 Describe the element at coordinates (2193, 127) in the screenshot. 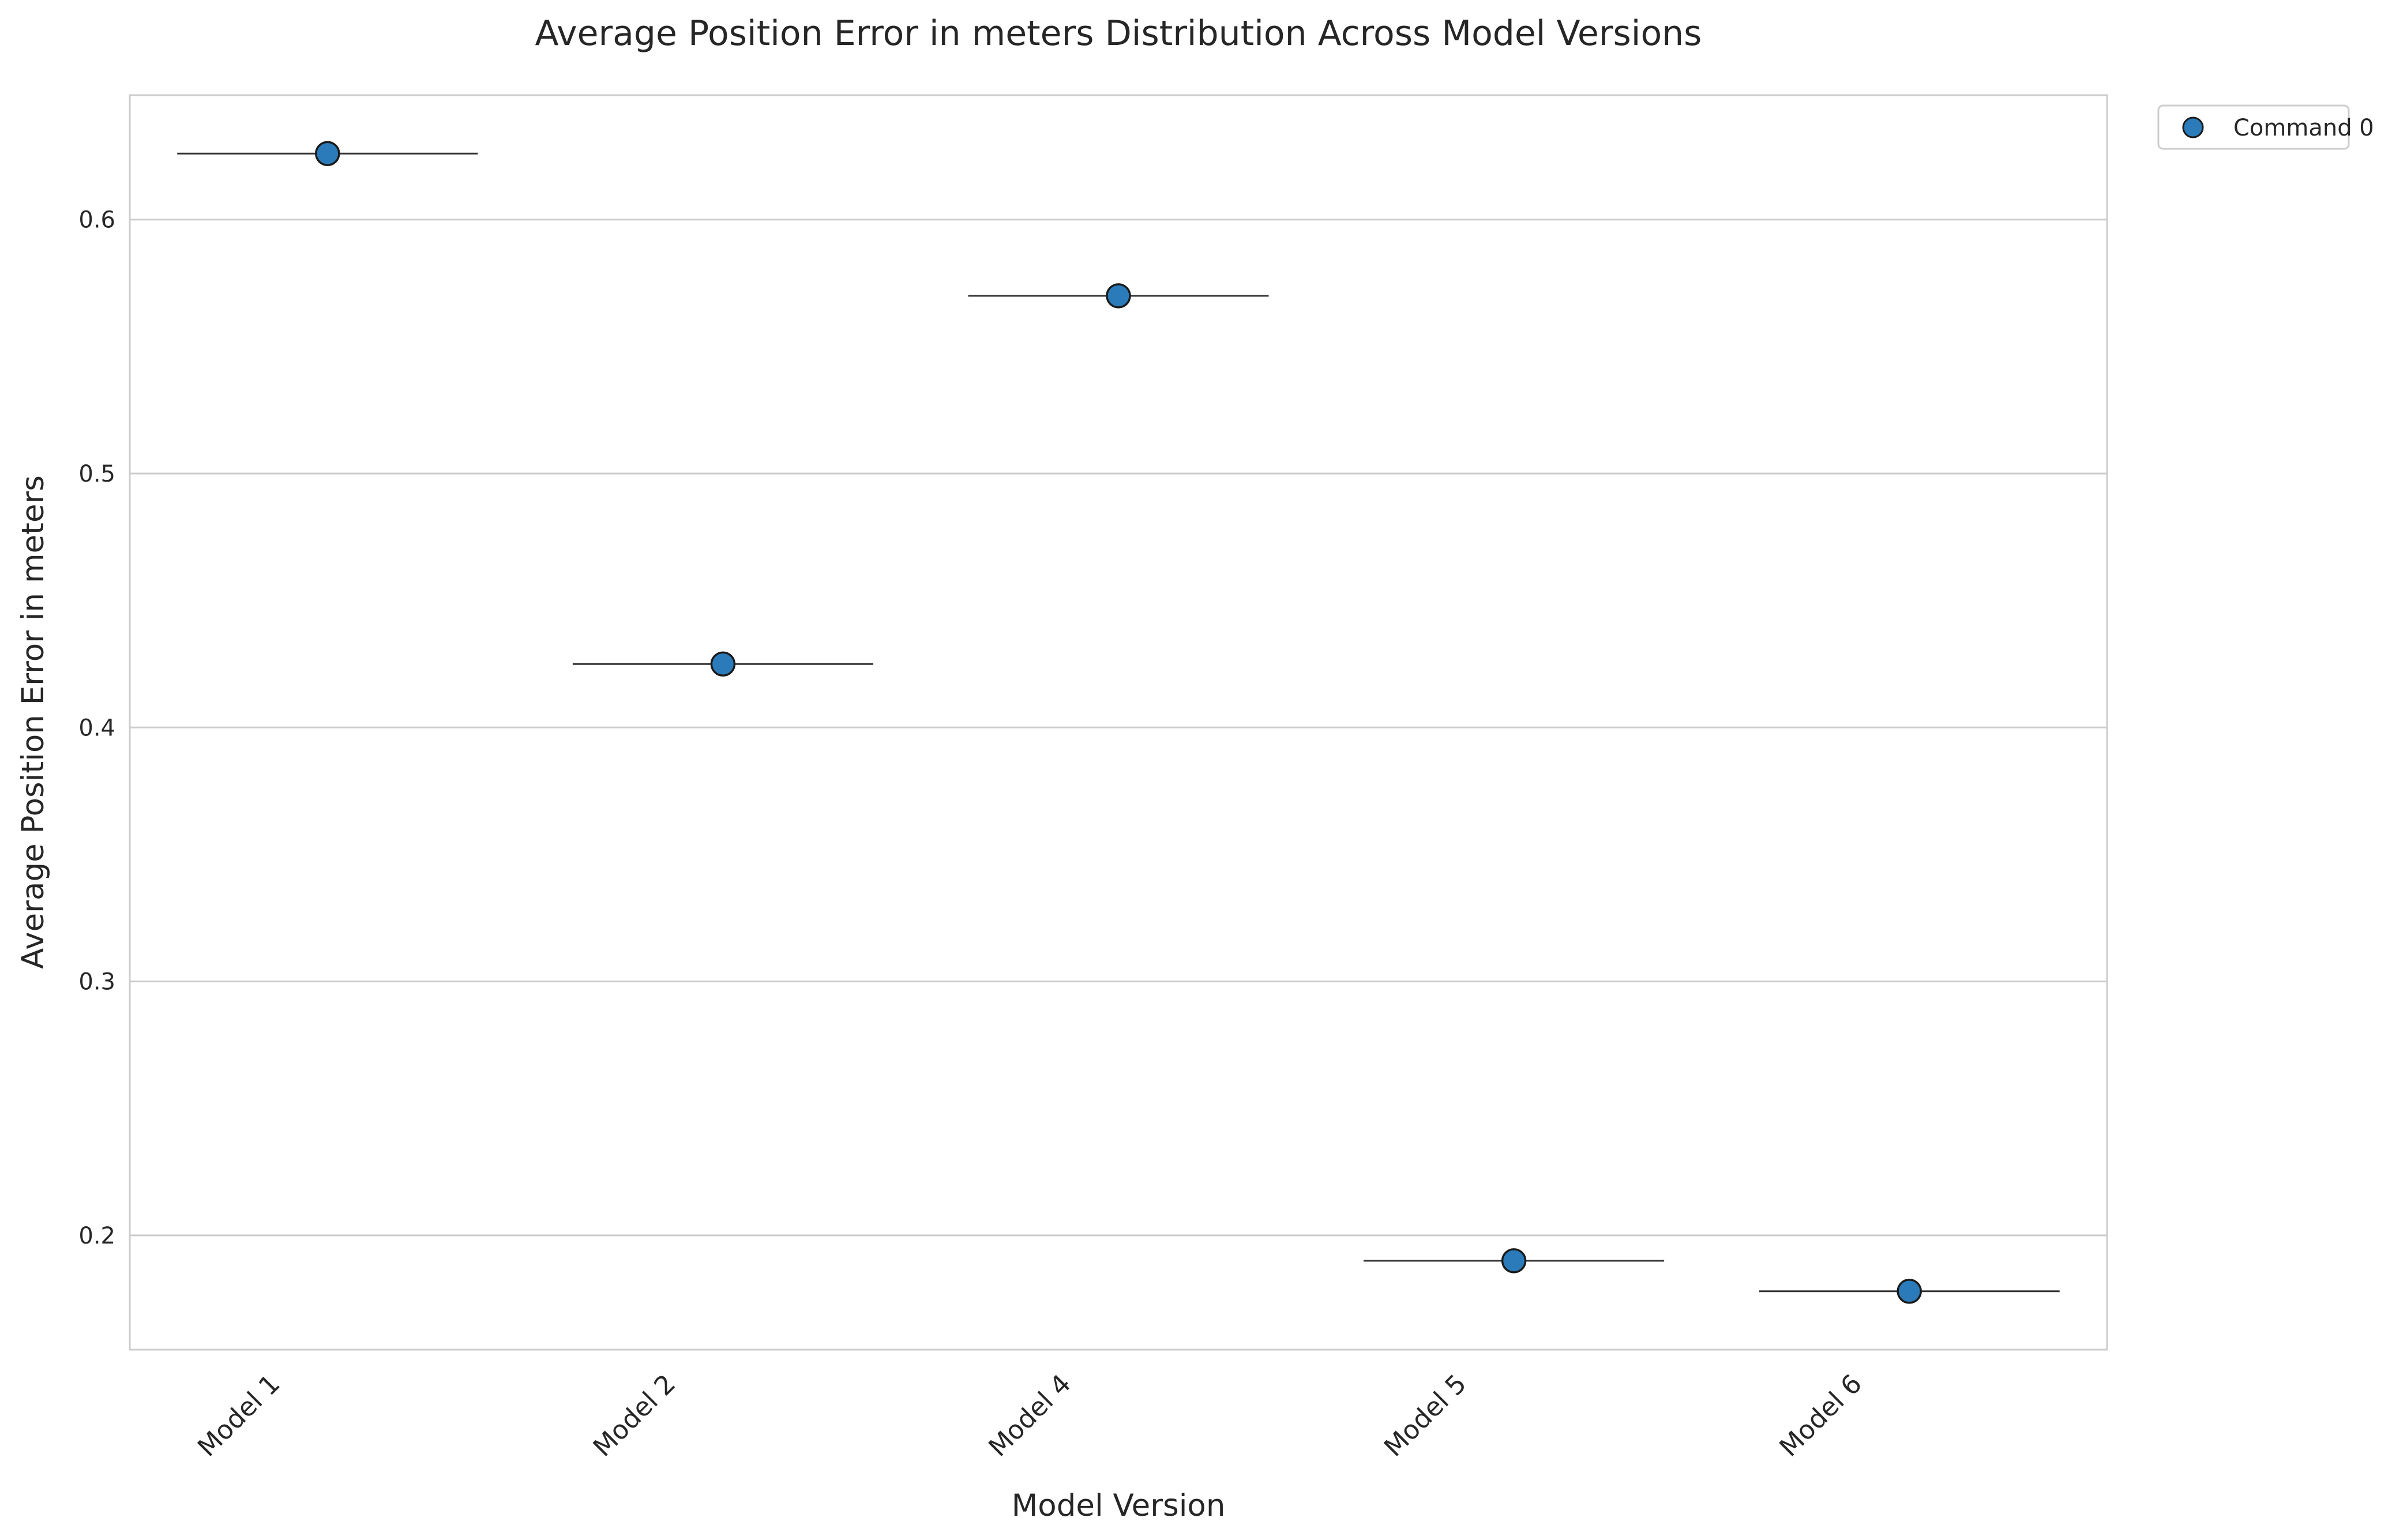

I see `legend-marker` at that location.